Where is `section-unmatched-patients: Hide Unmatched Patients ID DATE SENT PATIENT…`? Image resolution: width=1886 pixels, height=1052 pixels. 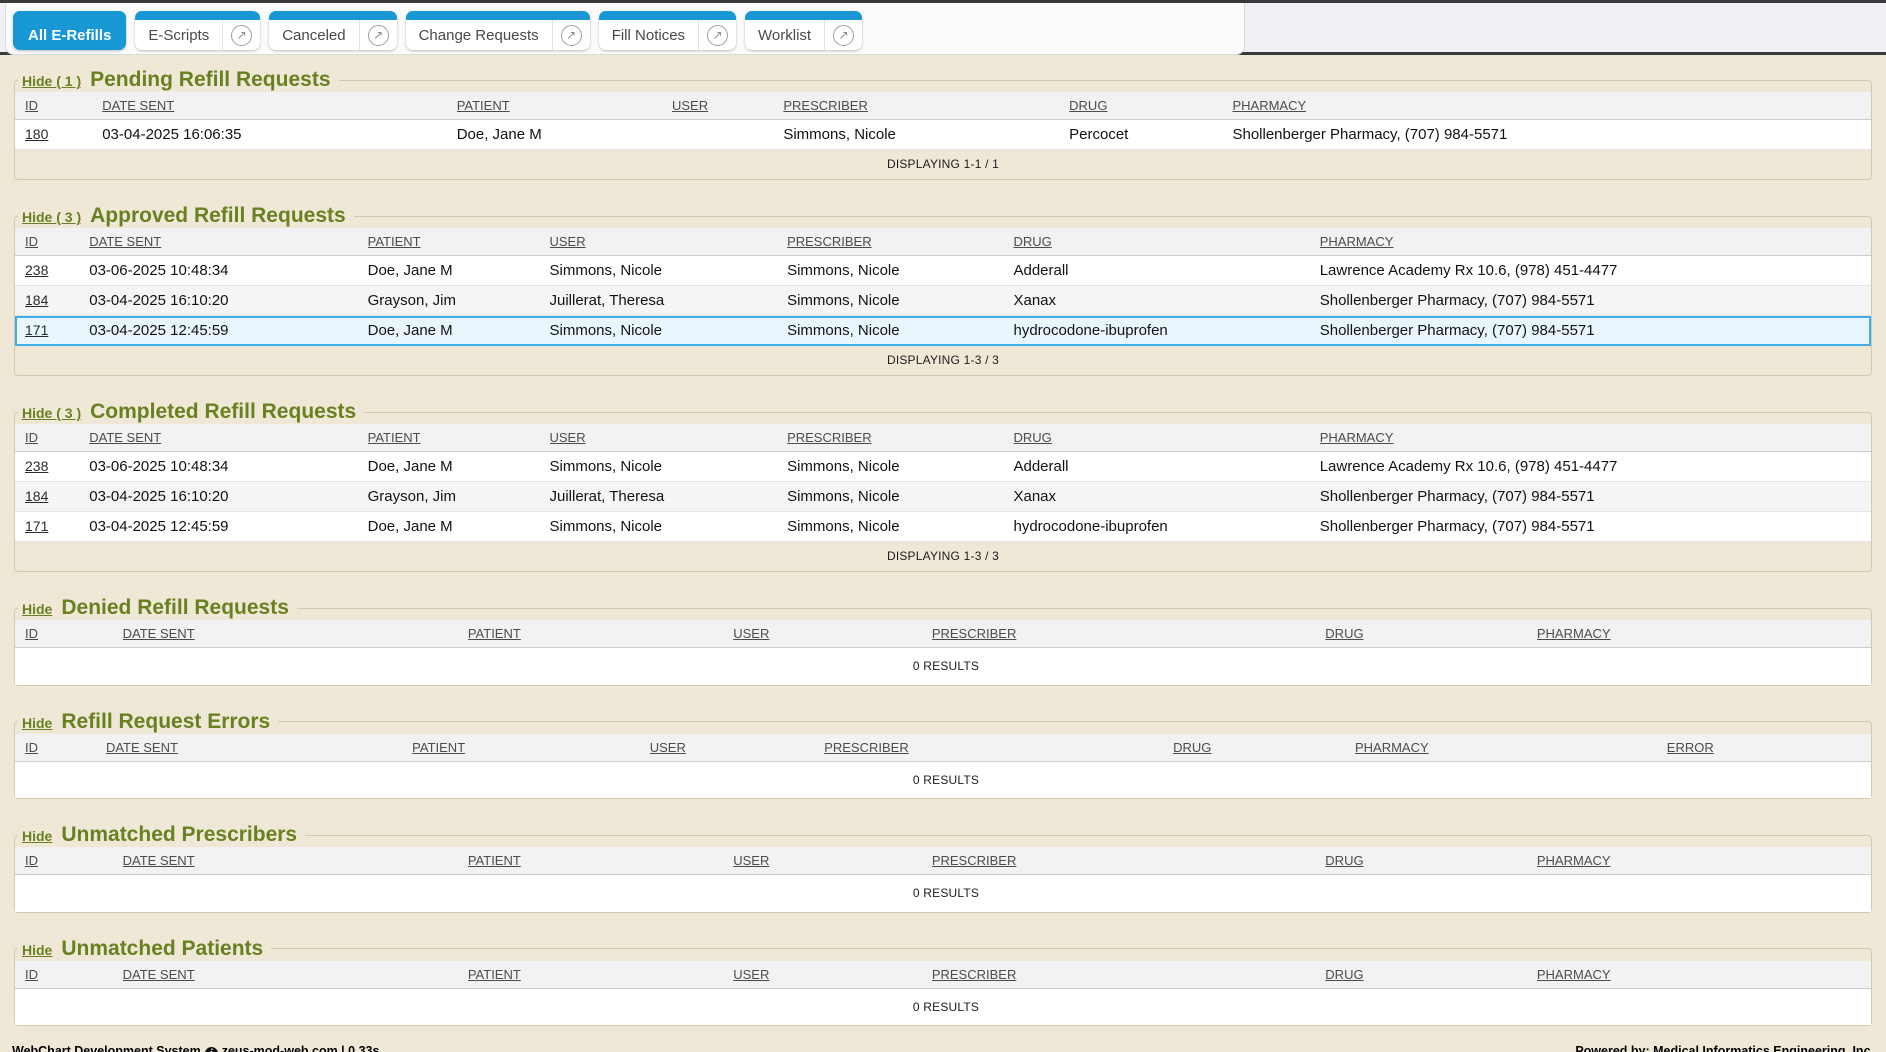
section-unmatched-patients: Hide Unmatched Patients ID DATE SENT PATIENT… is located at coordinates (943, 981).